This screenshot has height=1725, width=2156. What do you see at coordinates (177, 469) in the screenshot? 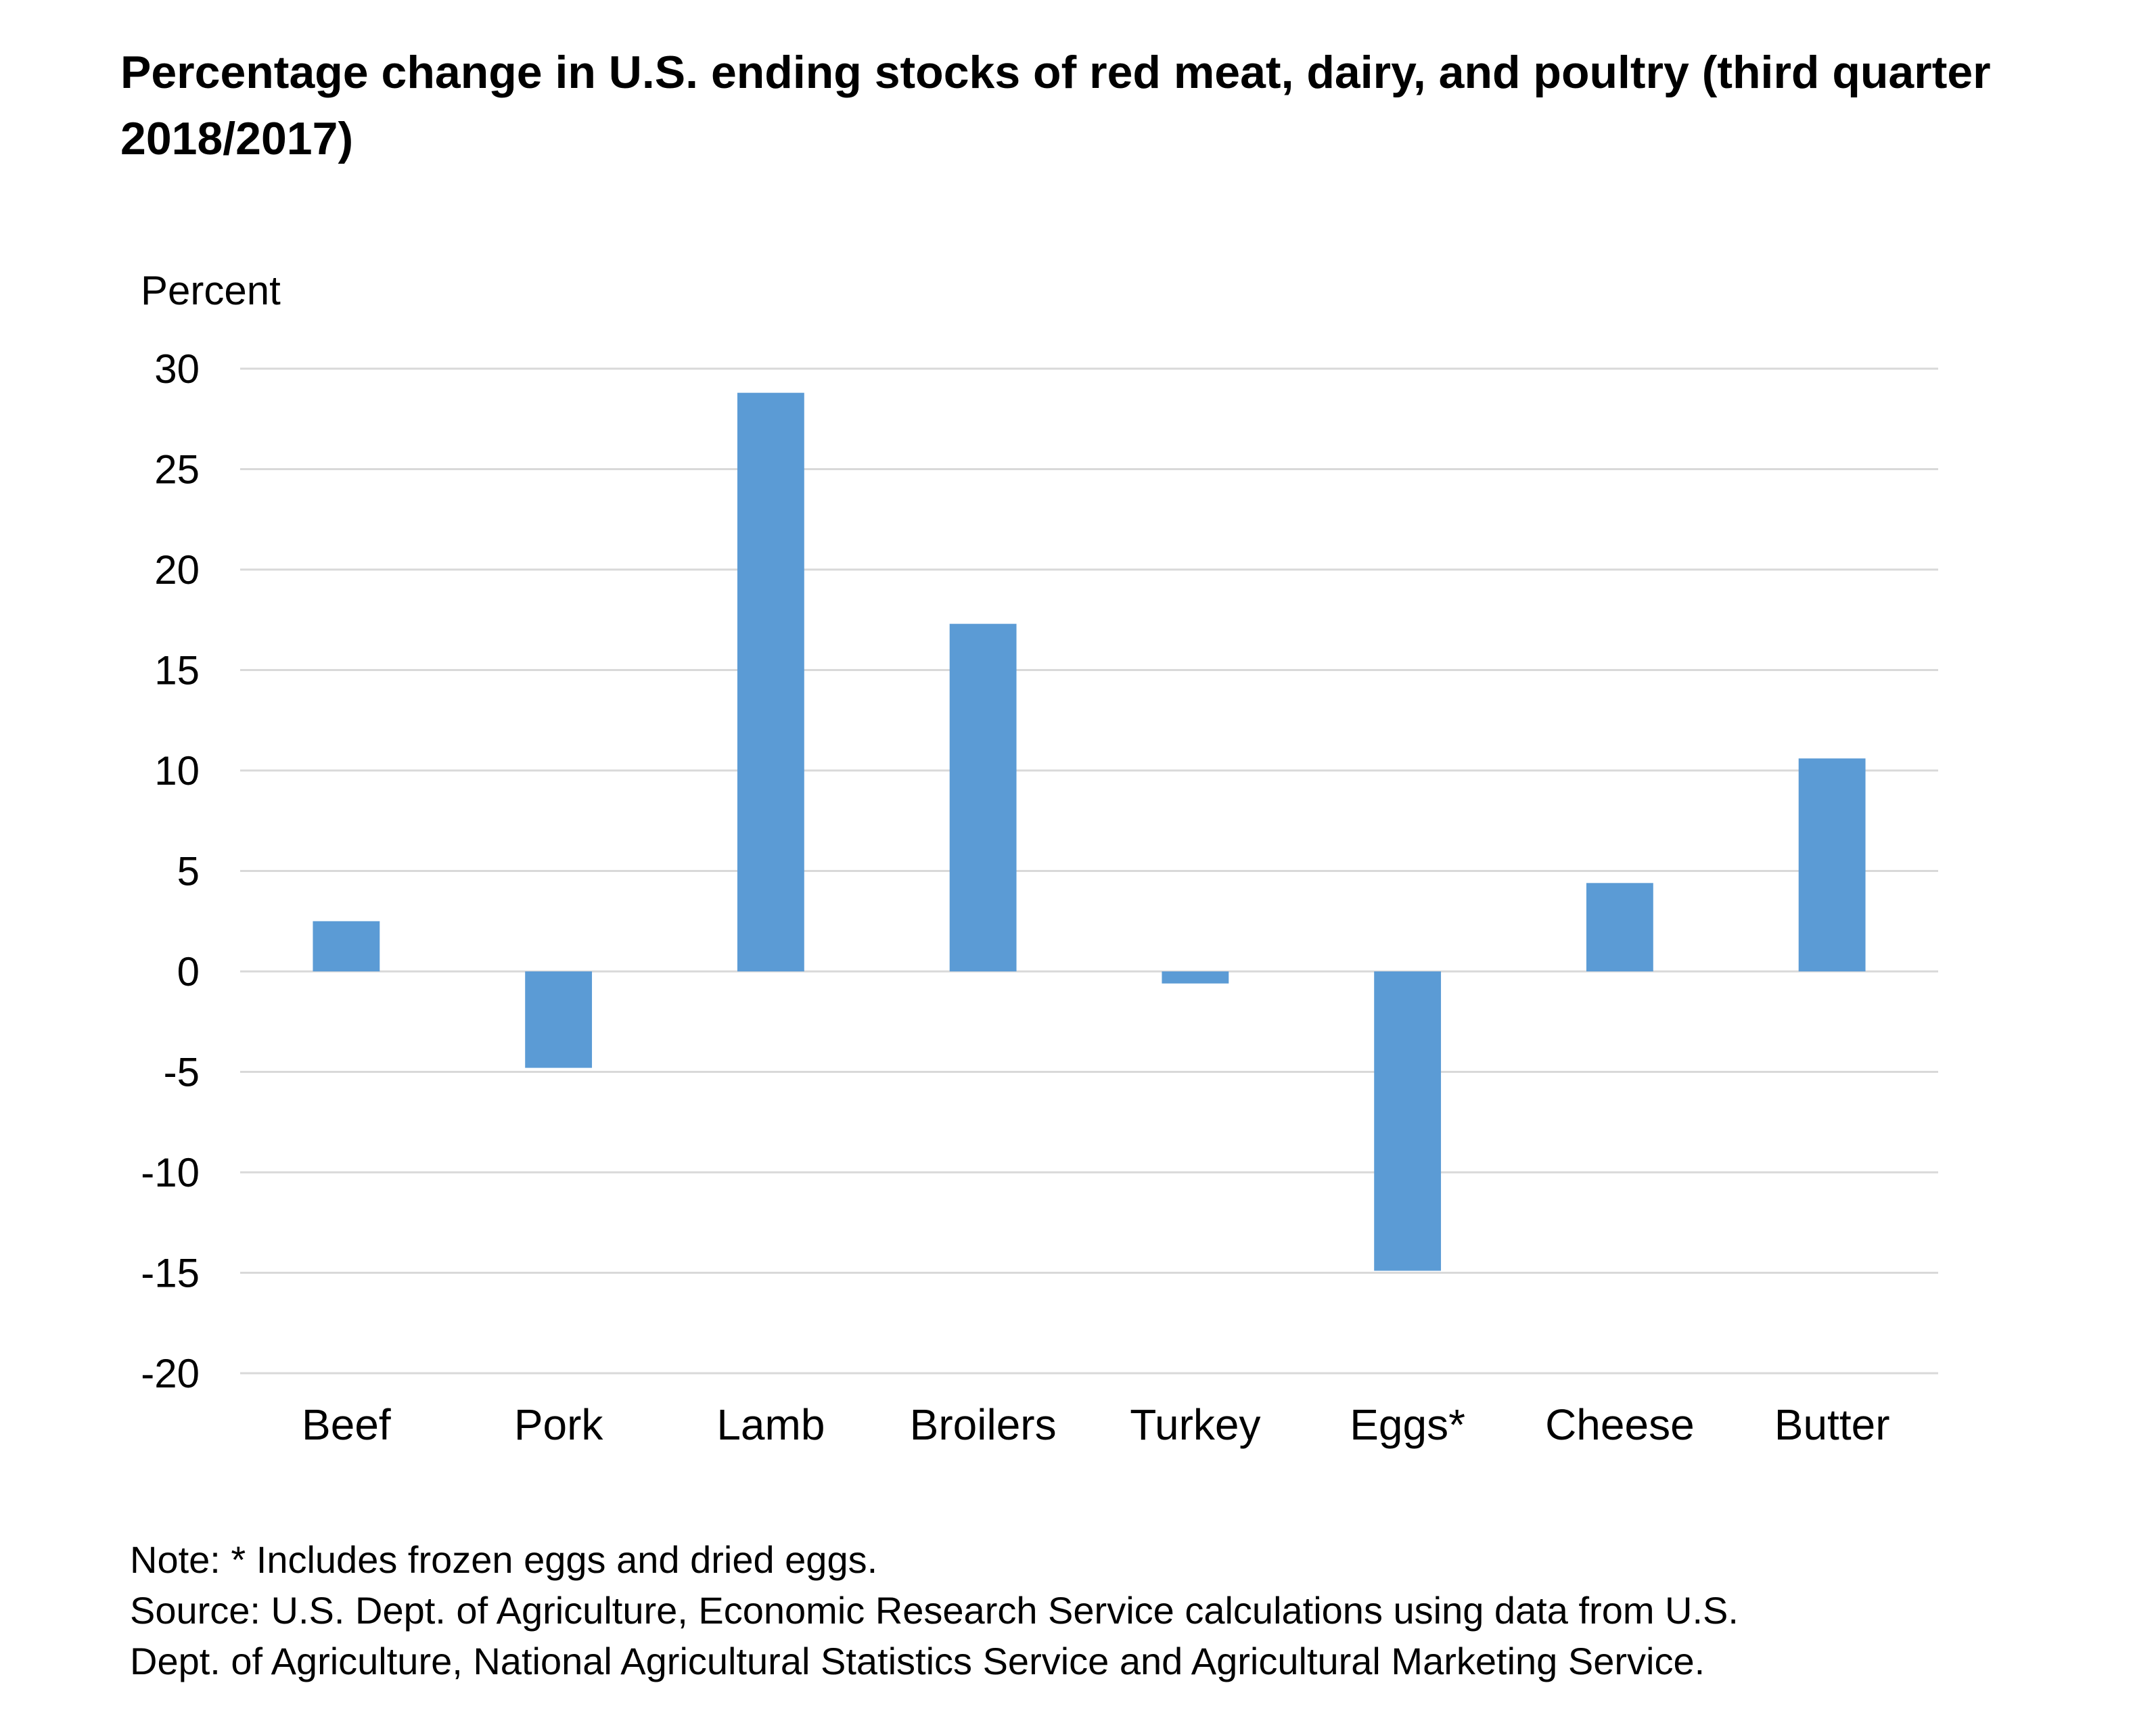
I see `y-tick-label: 25` at bounding box center [177, 469].